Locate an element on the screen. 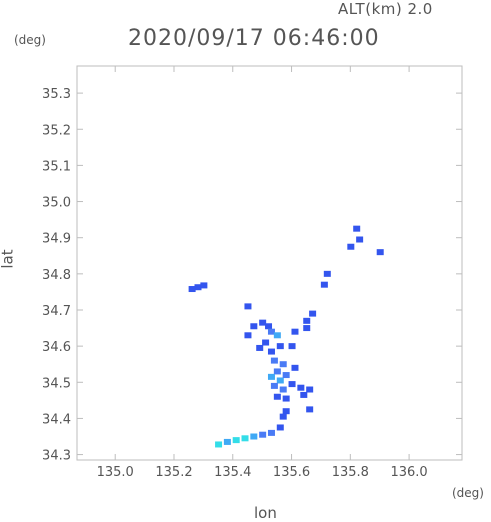 The width and height of the screenshot is (491, 522). x-tick-label: 135.8 is located at coordinates (350, 472).